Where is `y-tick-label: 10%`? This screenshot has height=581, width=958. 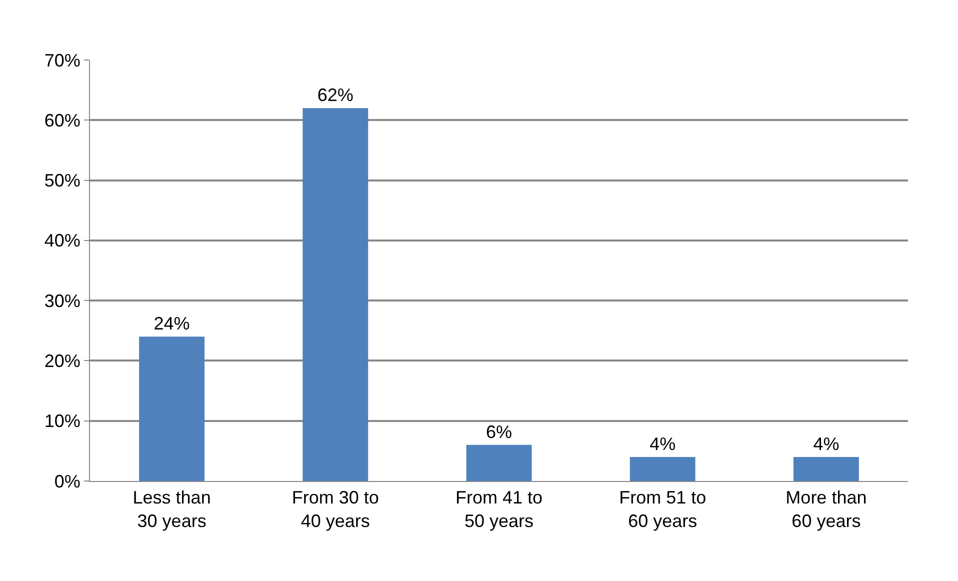 y-tick-label: 10% is located at coordinates (62, 421).